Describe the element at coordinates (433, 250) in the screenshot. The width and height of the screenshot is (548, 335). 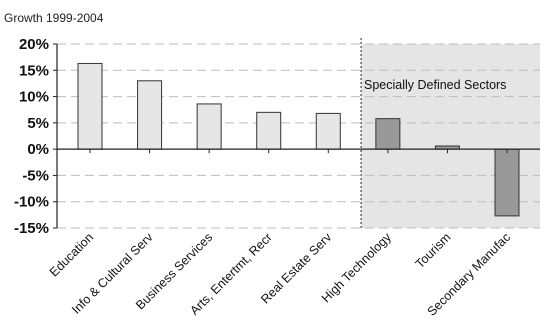
I see `x-tick-label: Tourism` at that location.